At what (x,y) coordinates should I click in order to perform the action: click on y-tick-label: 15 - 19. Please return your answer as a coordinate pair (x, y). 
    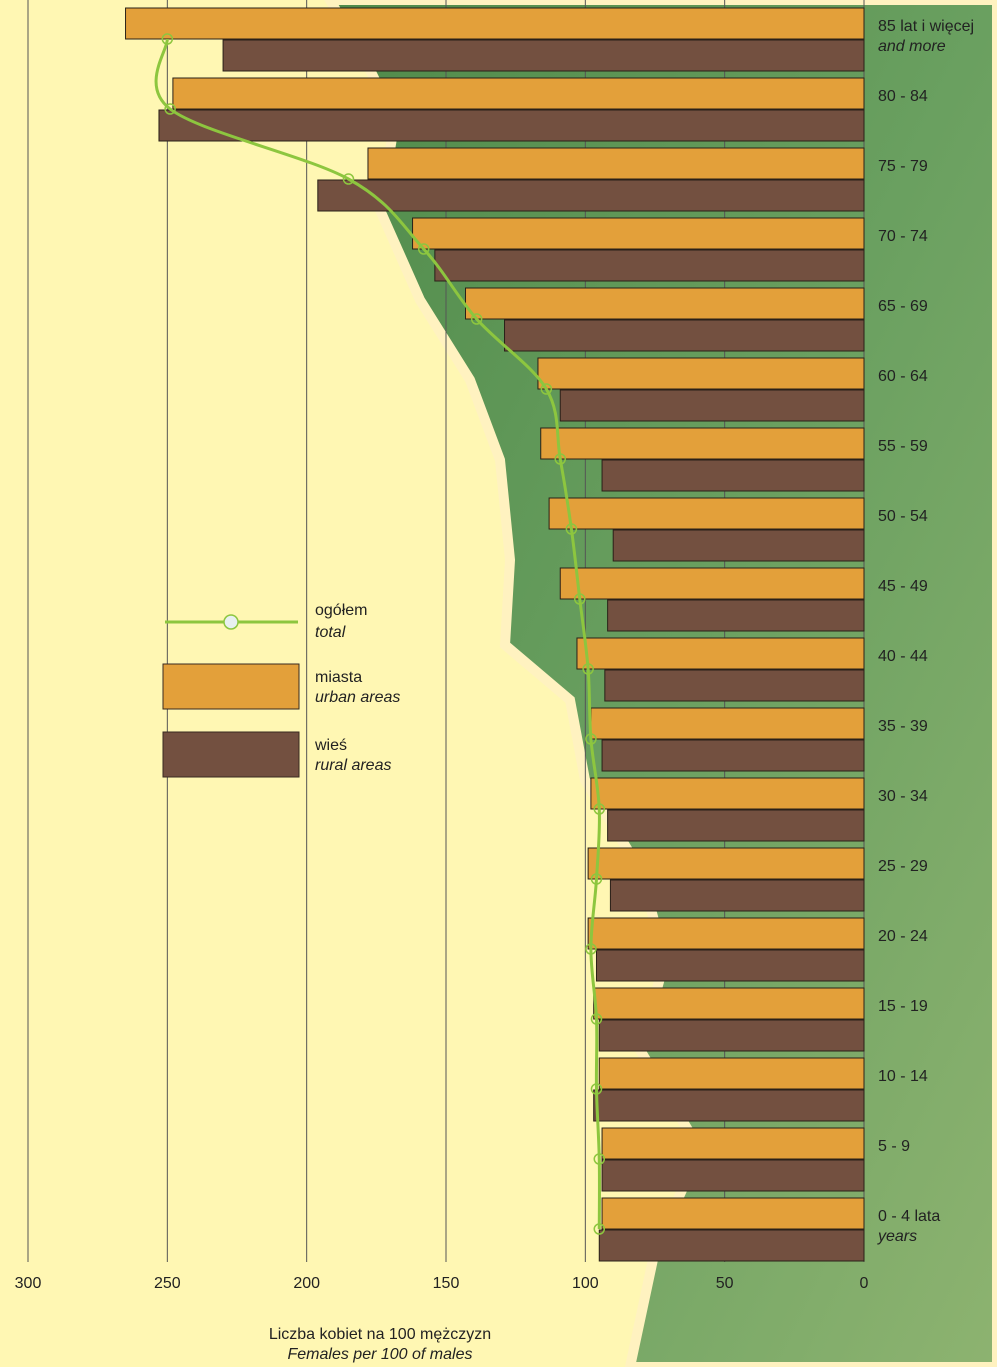
    Looking at the image, I should click on (903, 1006).